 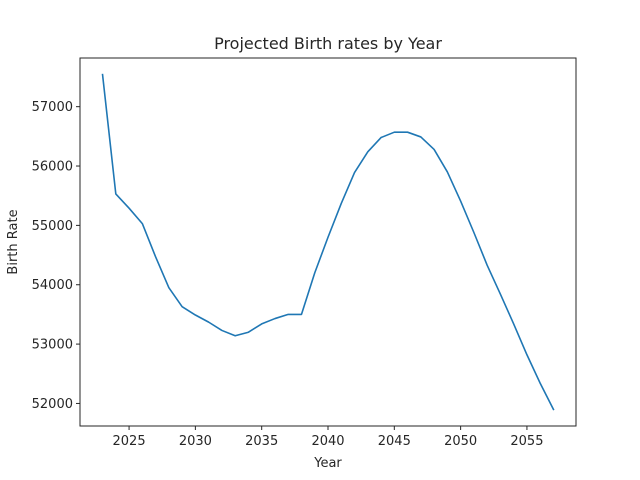 What do you see at coordinates (129, 441) in the screenshot?
I see `x-tick-label: 2025` at bounding box center [129, 441].